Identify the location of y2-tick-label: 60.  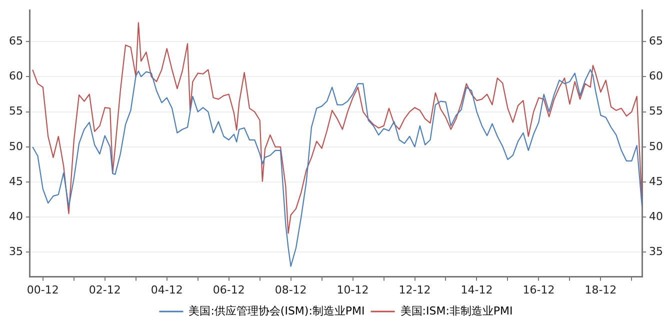
(656, 76).